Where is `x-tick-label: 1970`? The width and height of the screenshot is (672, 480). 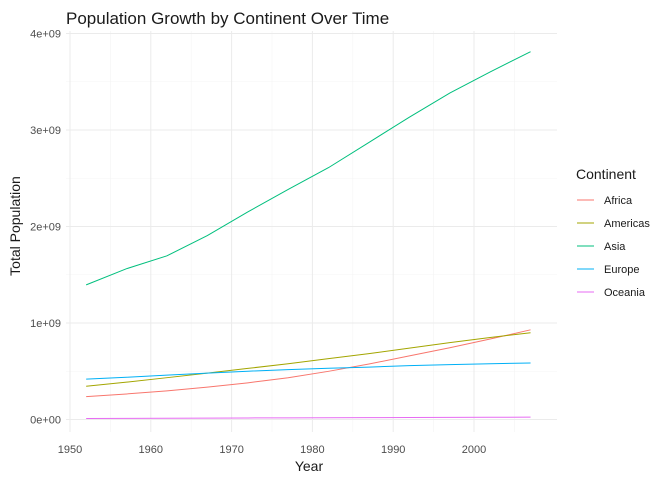
x-tick-label: 1970 is located at coordinates (231, 450).